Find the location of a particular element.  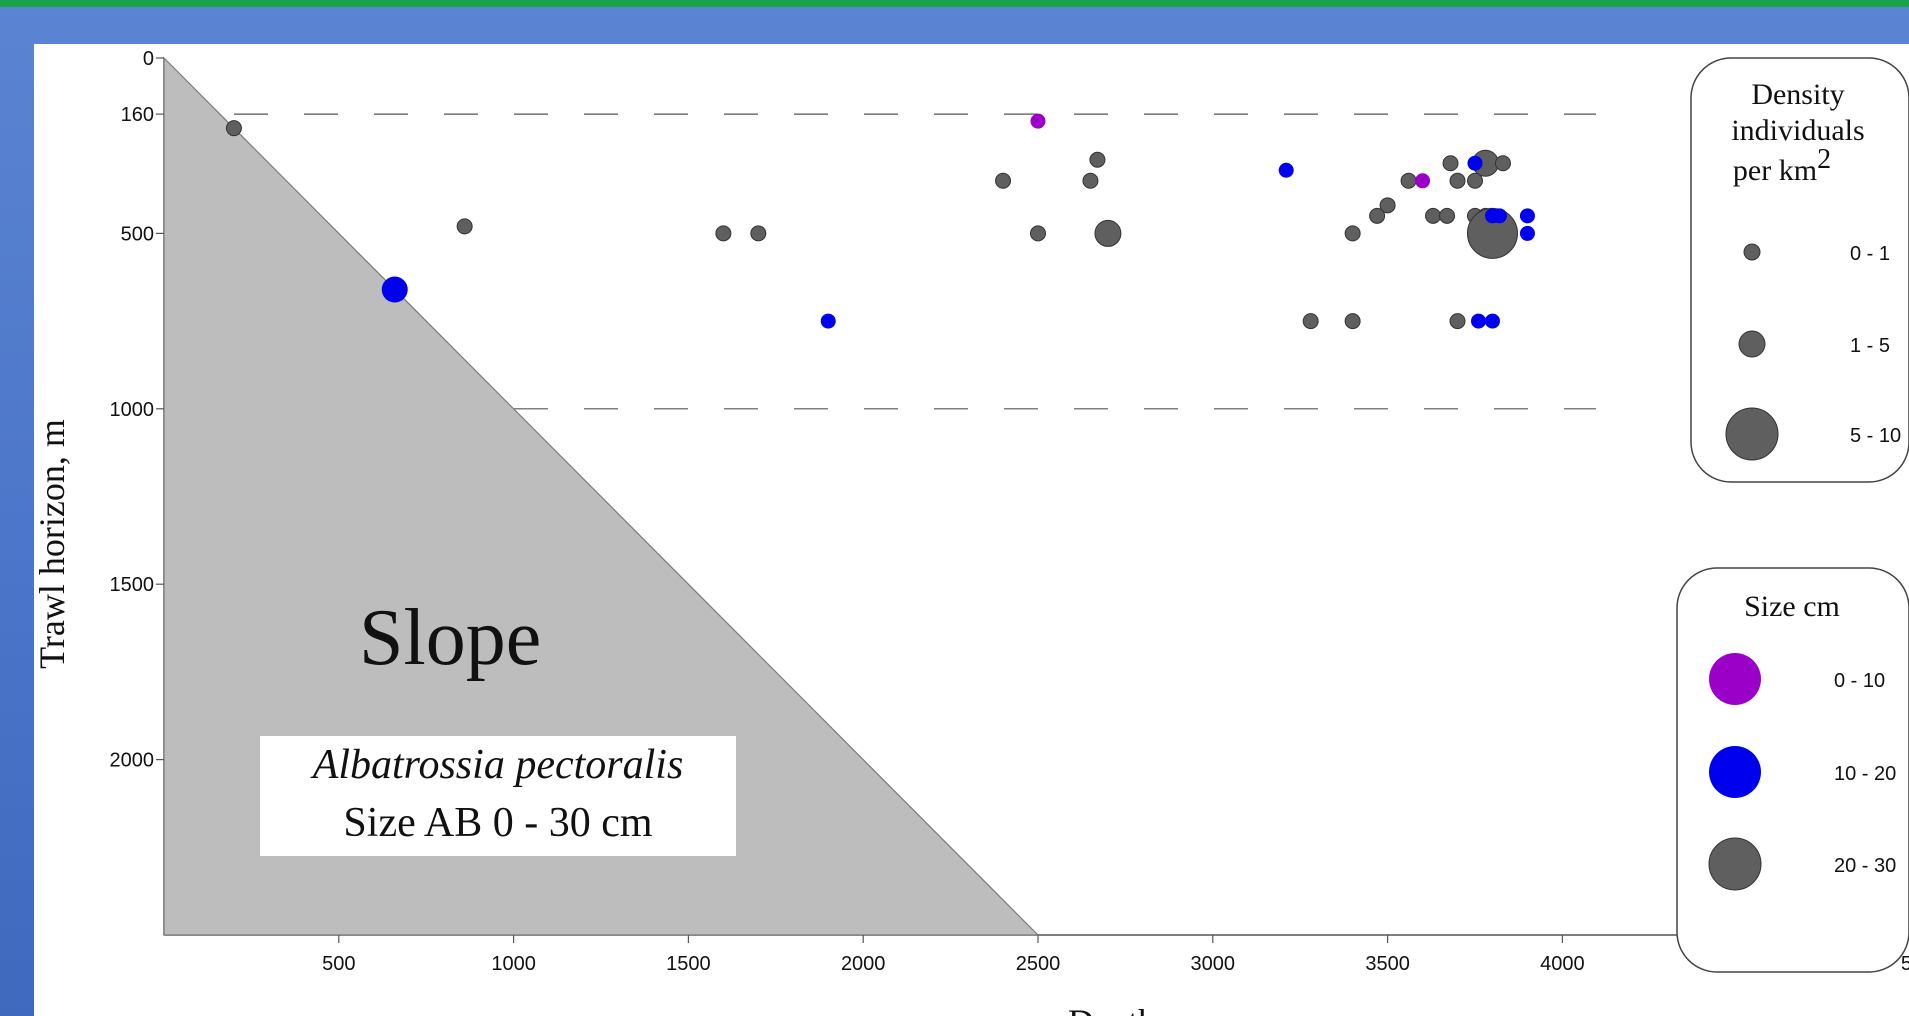

y-tick-label: 1000 is located at coordinates (132, 410).